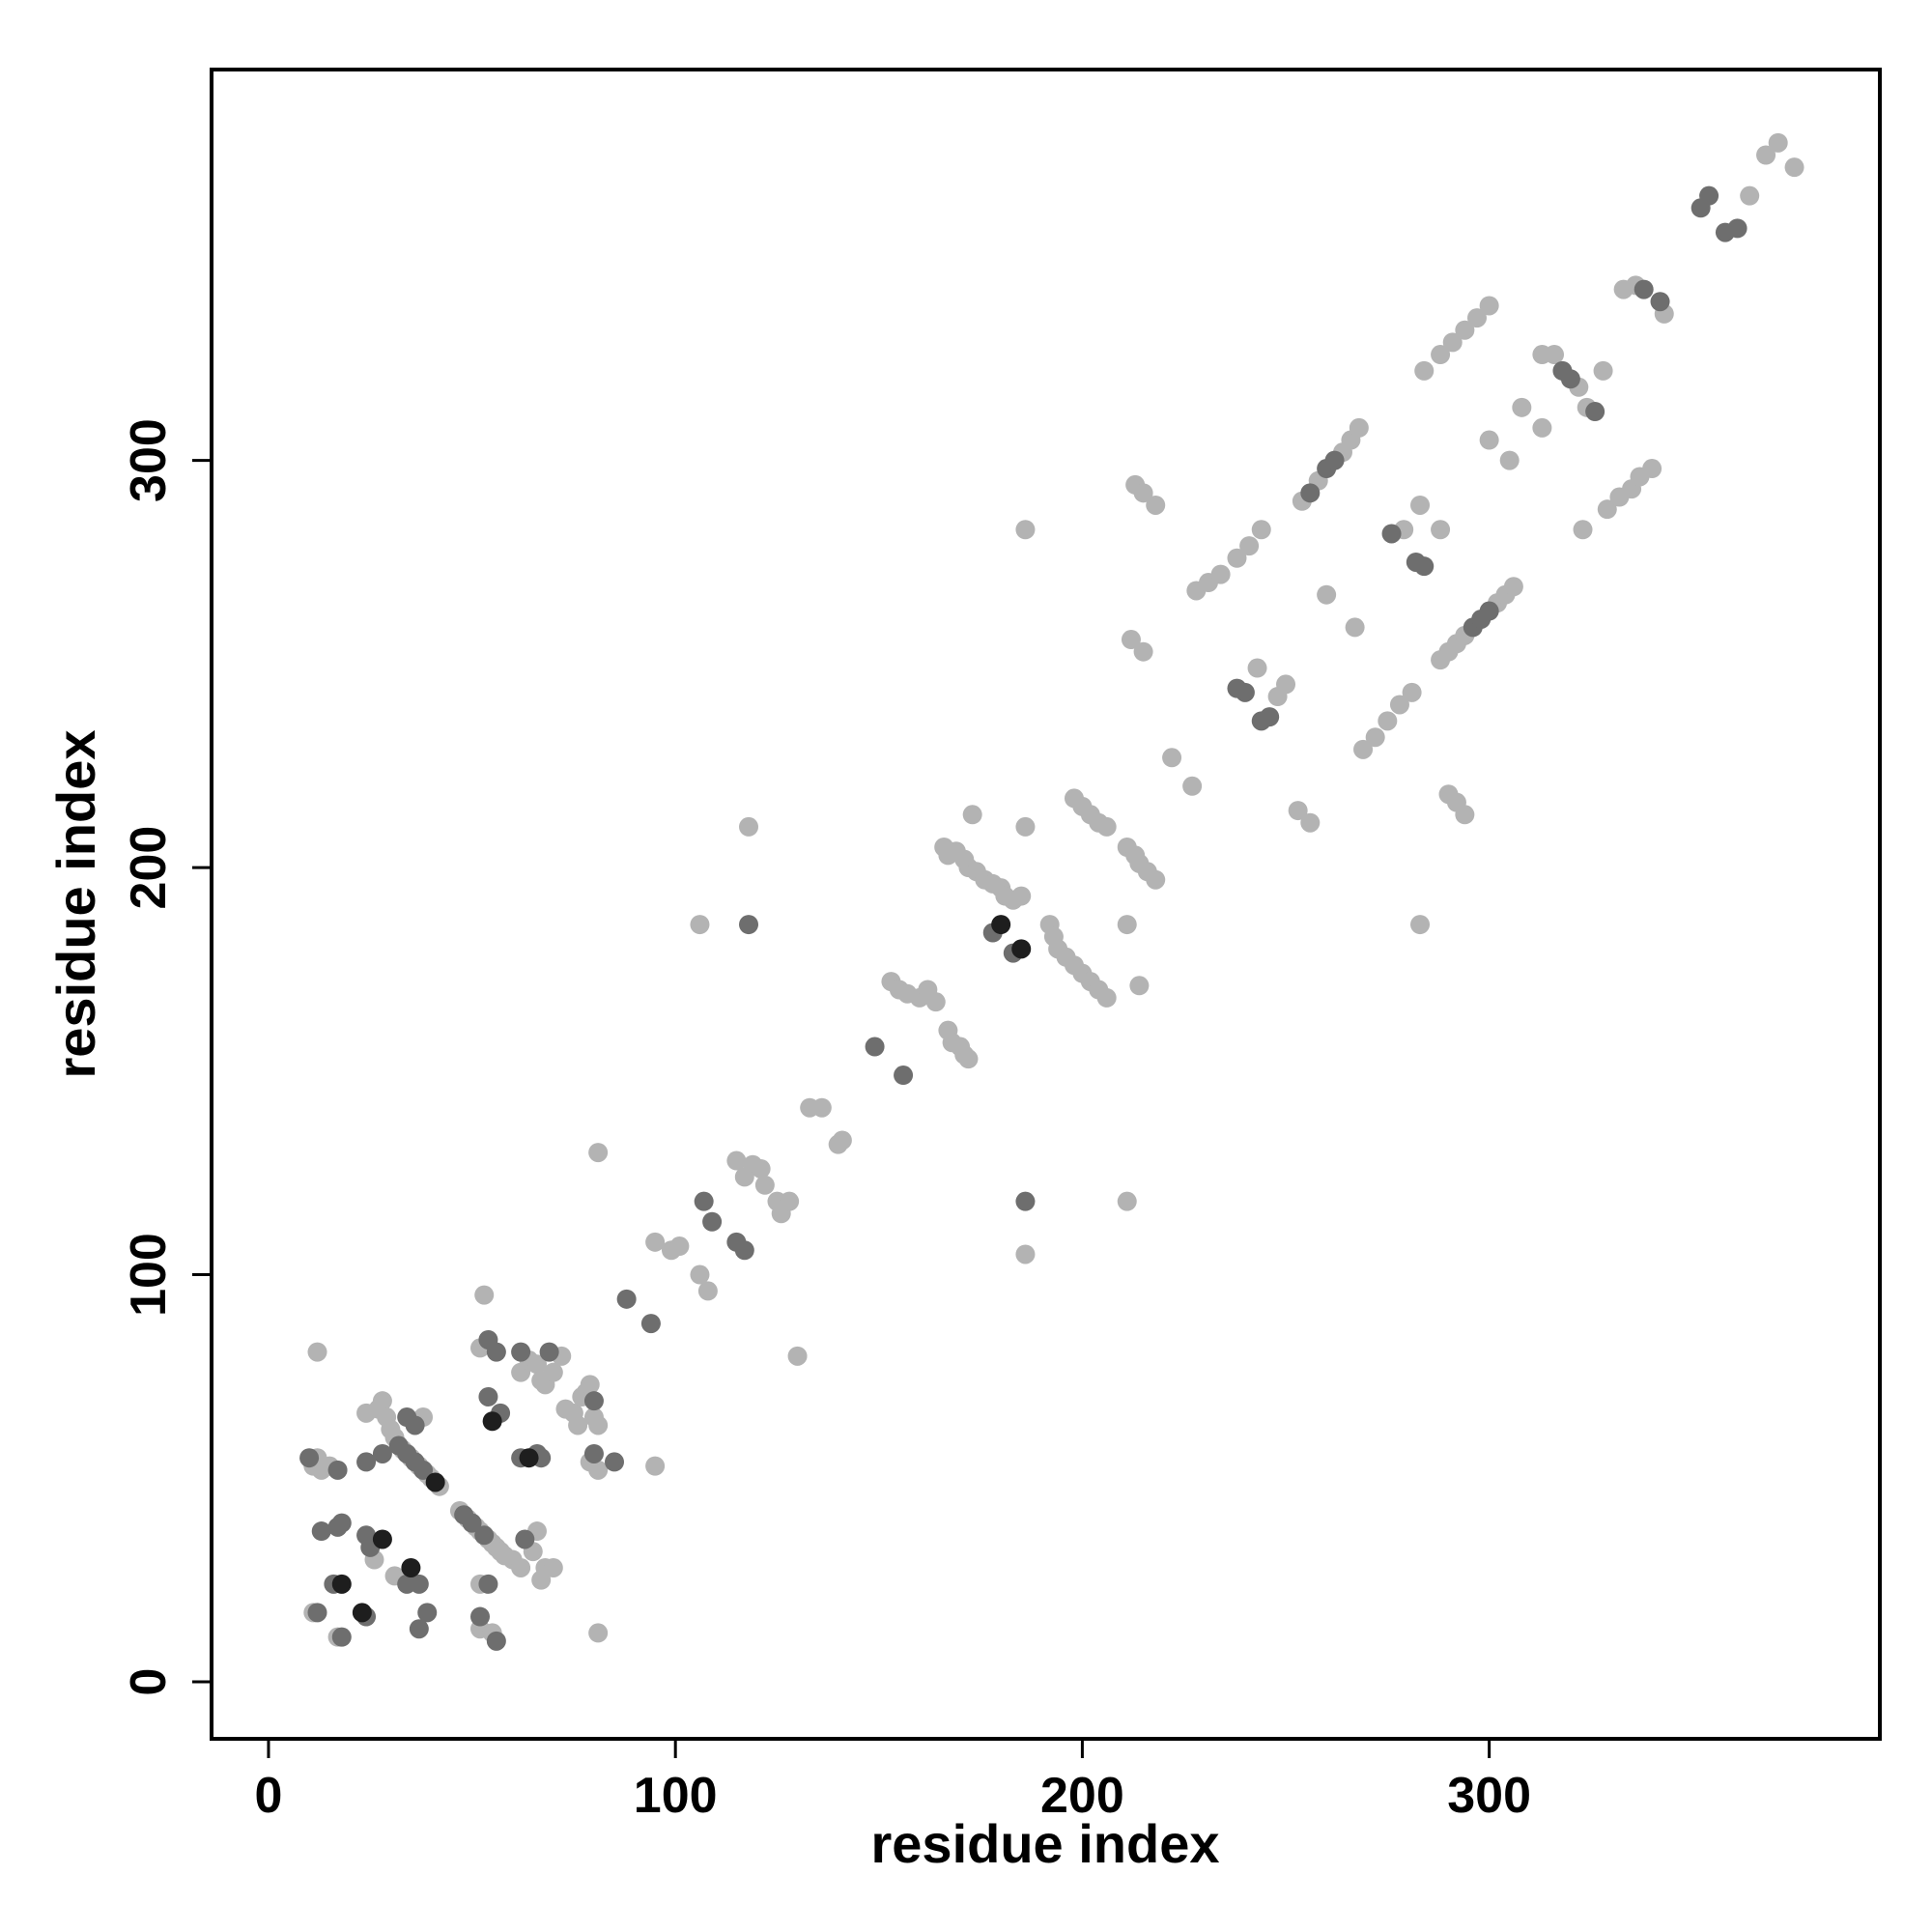  Describe the element at coordinates (1044, 1843) in the screenshot. I see `x-axis-label: residue index` at that location.